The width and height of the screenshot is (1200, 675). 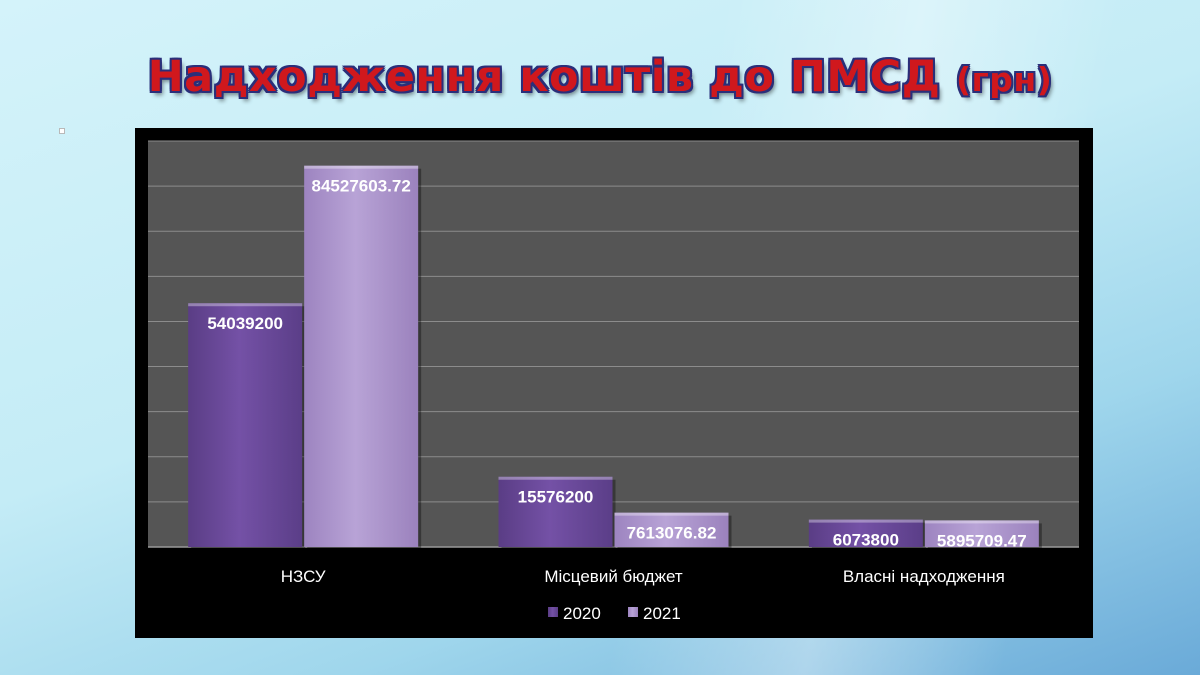 I want to click on legend: 2020 2021, so click(x=614, y=613).